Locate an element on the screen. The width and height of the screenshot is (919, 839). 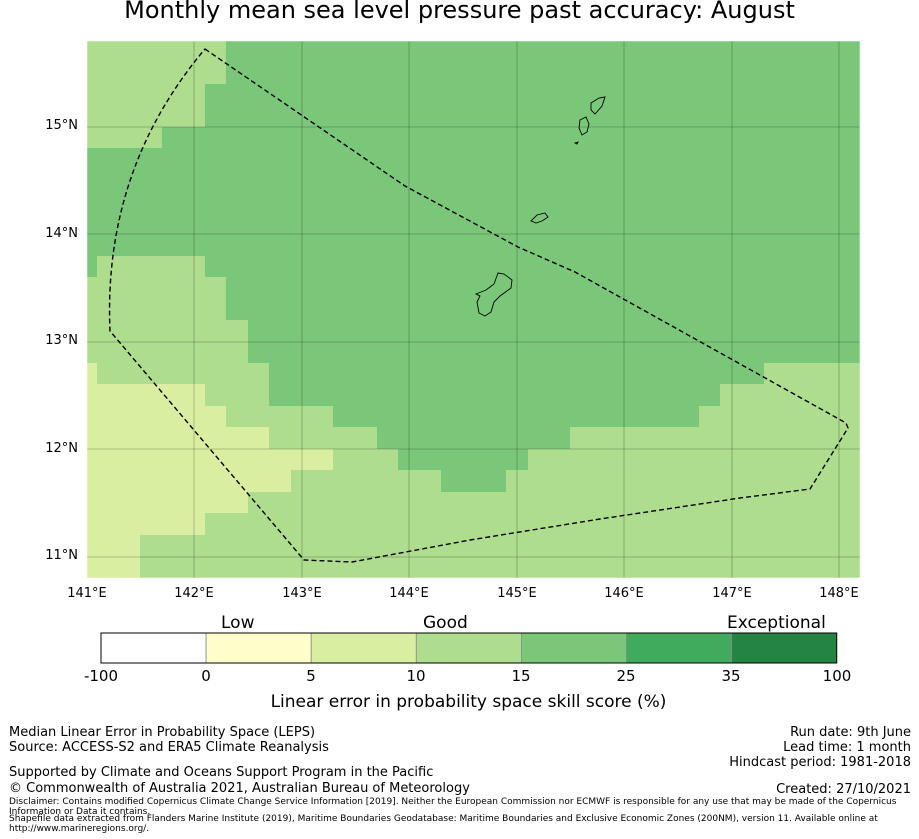
colorbar-tick: 35 is located at coordinates (731, 676).